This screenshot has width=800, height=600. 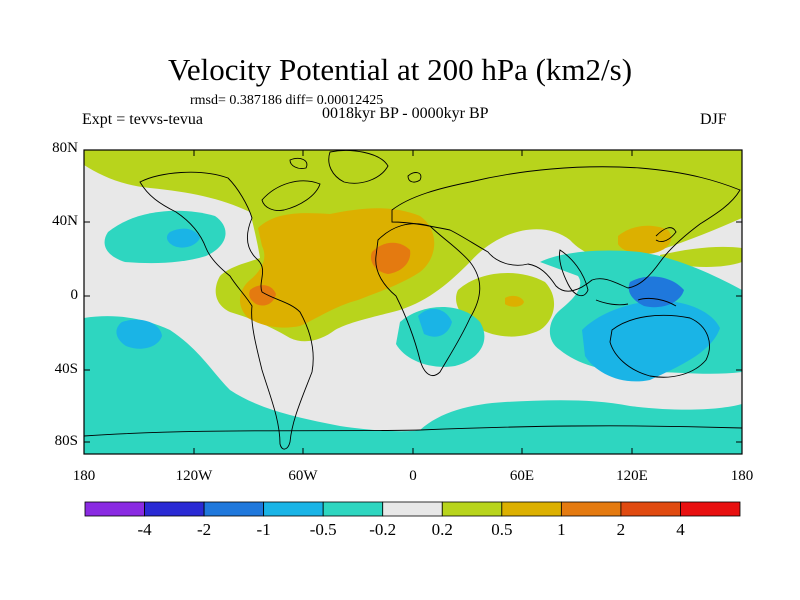 What do you see at coordinates (323, 529) in the screenshot?
I see `colorbar-label: -0.5` at bounding box center [323, 529].